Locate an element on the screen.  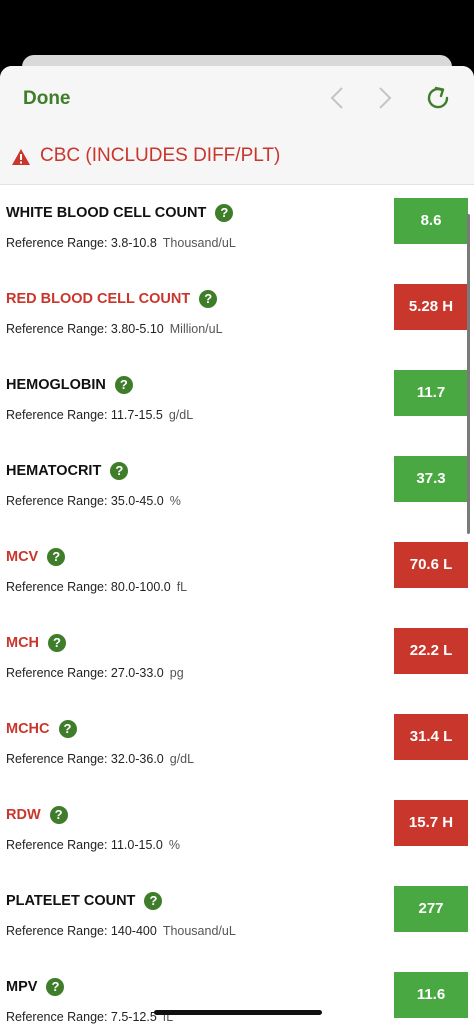
test-name-label: PLATELET COUNT is located at coordinates (71, 901).